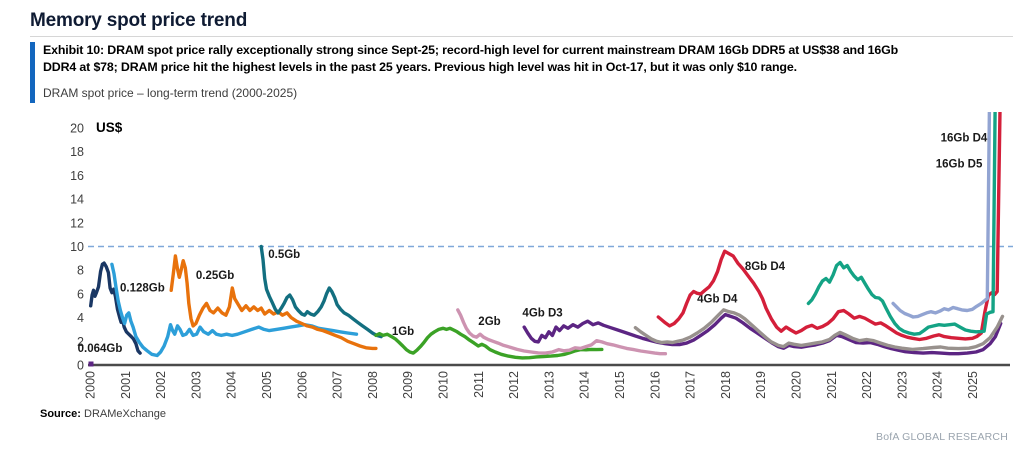 Image resolution: width=1024 pixels, height=454 pixels. What do you see at coordinates (80, 366) in the screenshot?
I see `y-tick-label: 0` at bounding box center [80, 366].